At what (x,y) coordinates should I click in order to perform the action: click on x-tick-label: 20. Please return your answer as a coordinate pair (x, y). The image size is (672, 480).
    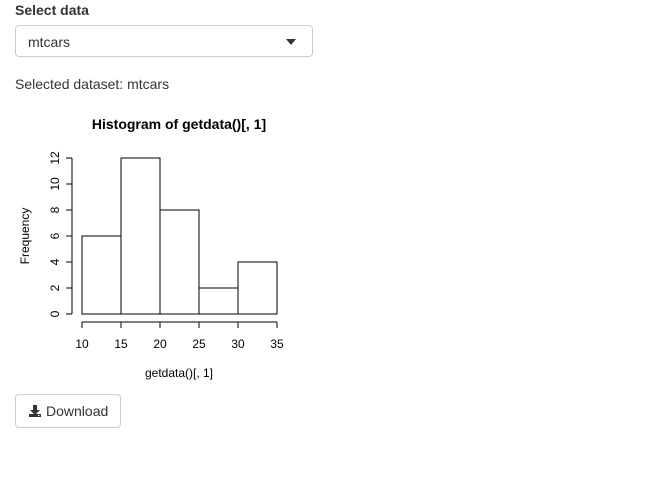
    Looking at the image, I should click on (160, 344).